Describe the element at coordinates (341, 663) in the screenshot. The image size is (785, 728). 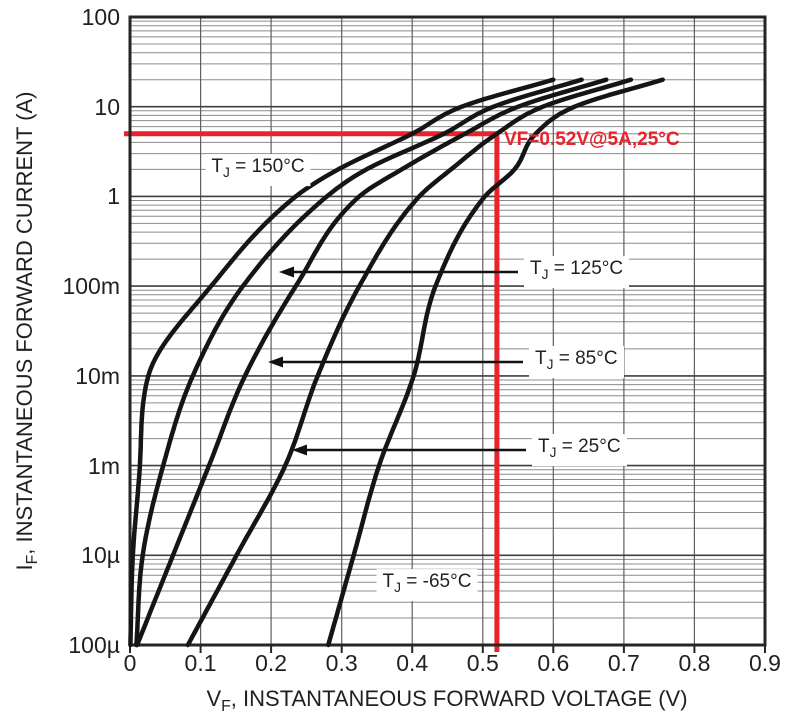
I see `x-axis-tick-label-0.3: 0.3` at that location.